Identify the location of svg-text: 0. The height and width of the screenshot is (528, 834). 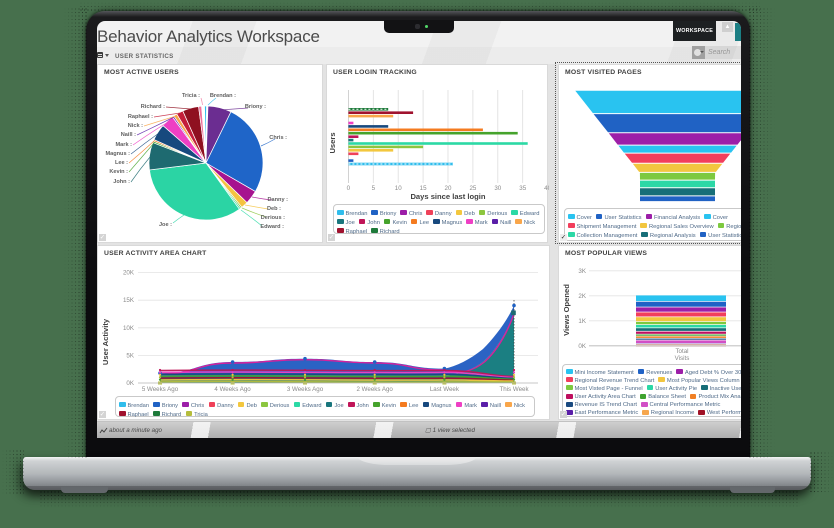
(349, 188).